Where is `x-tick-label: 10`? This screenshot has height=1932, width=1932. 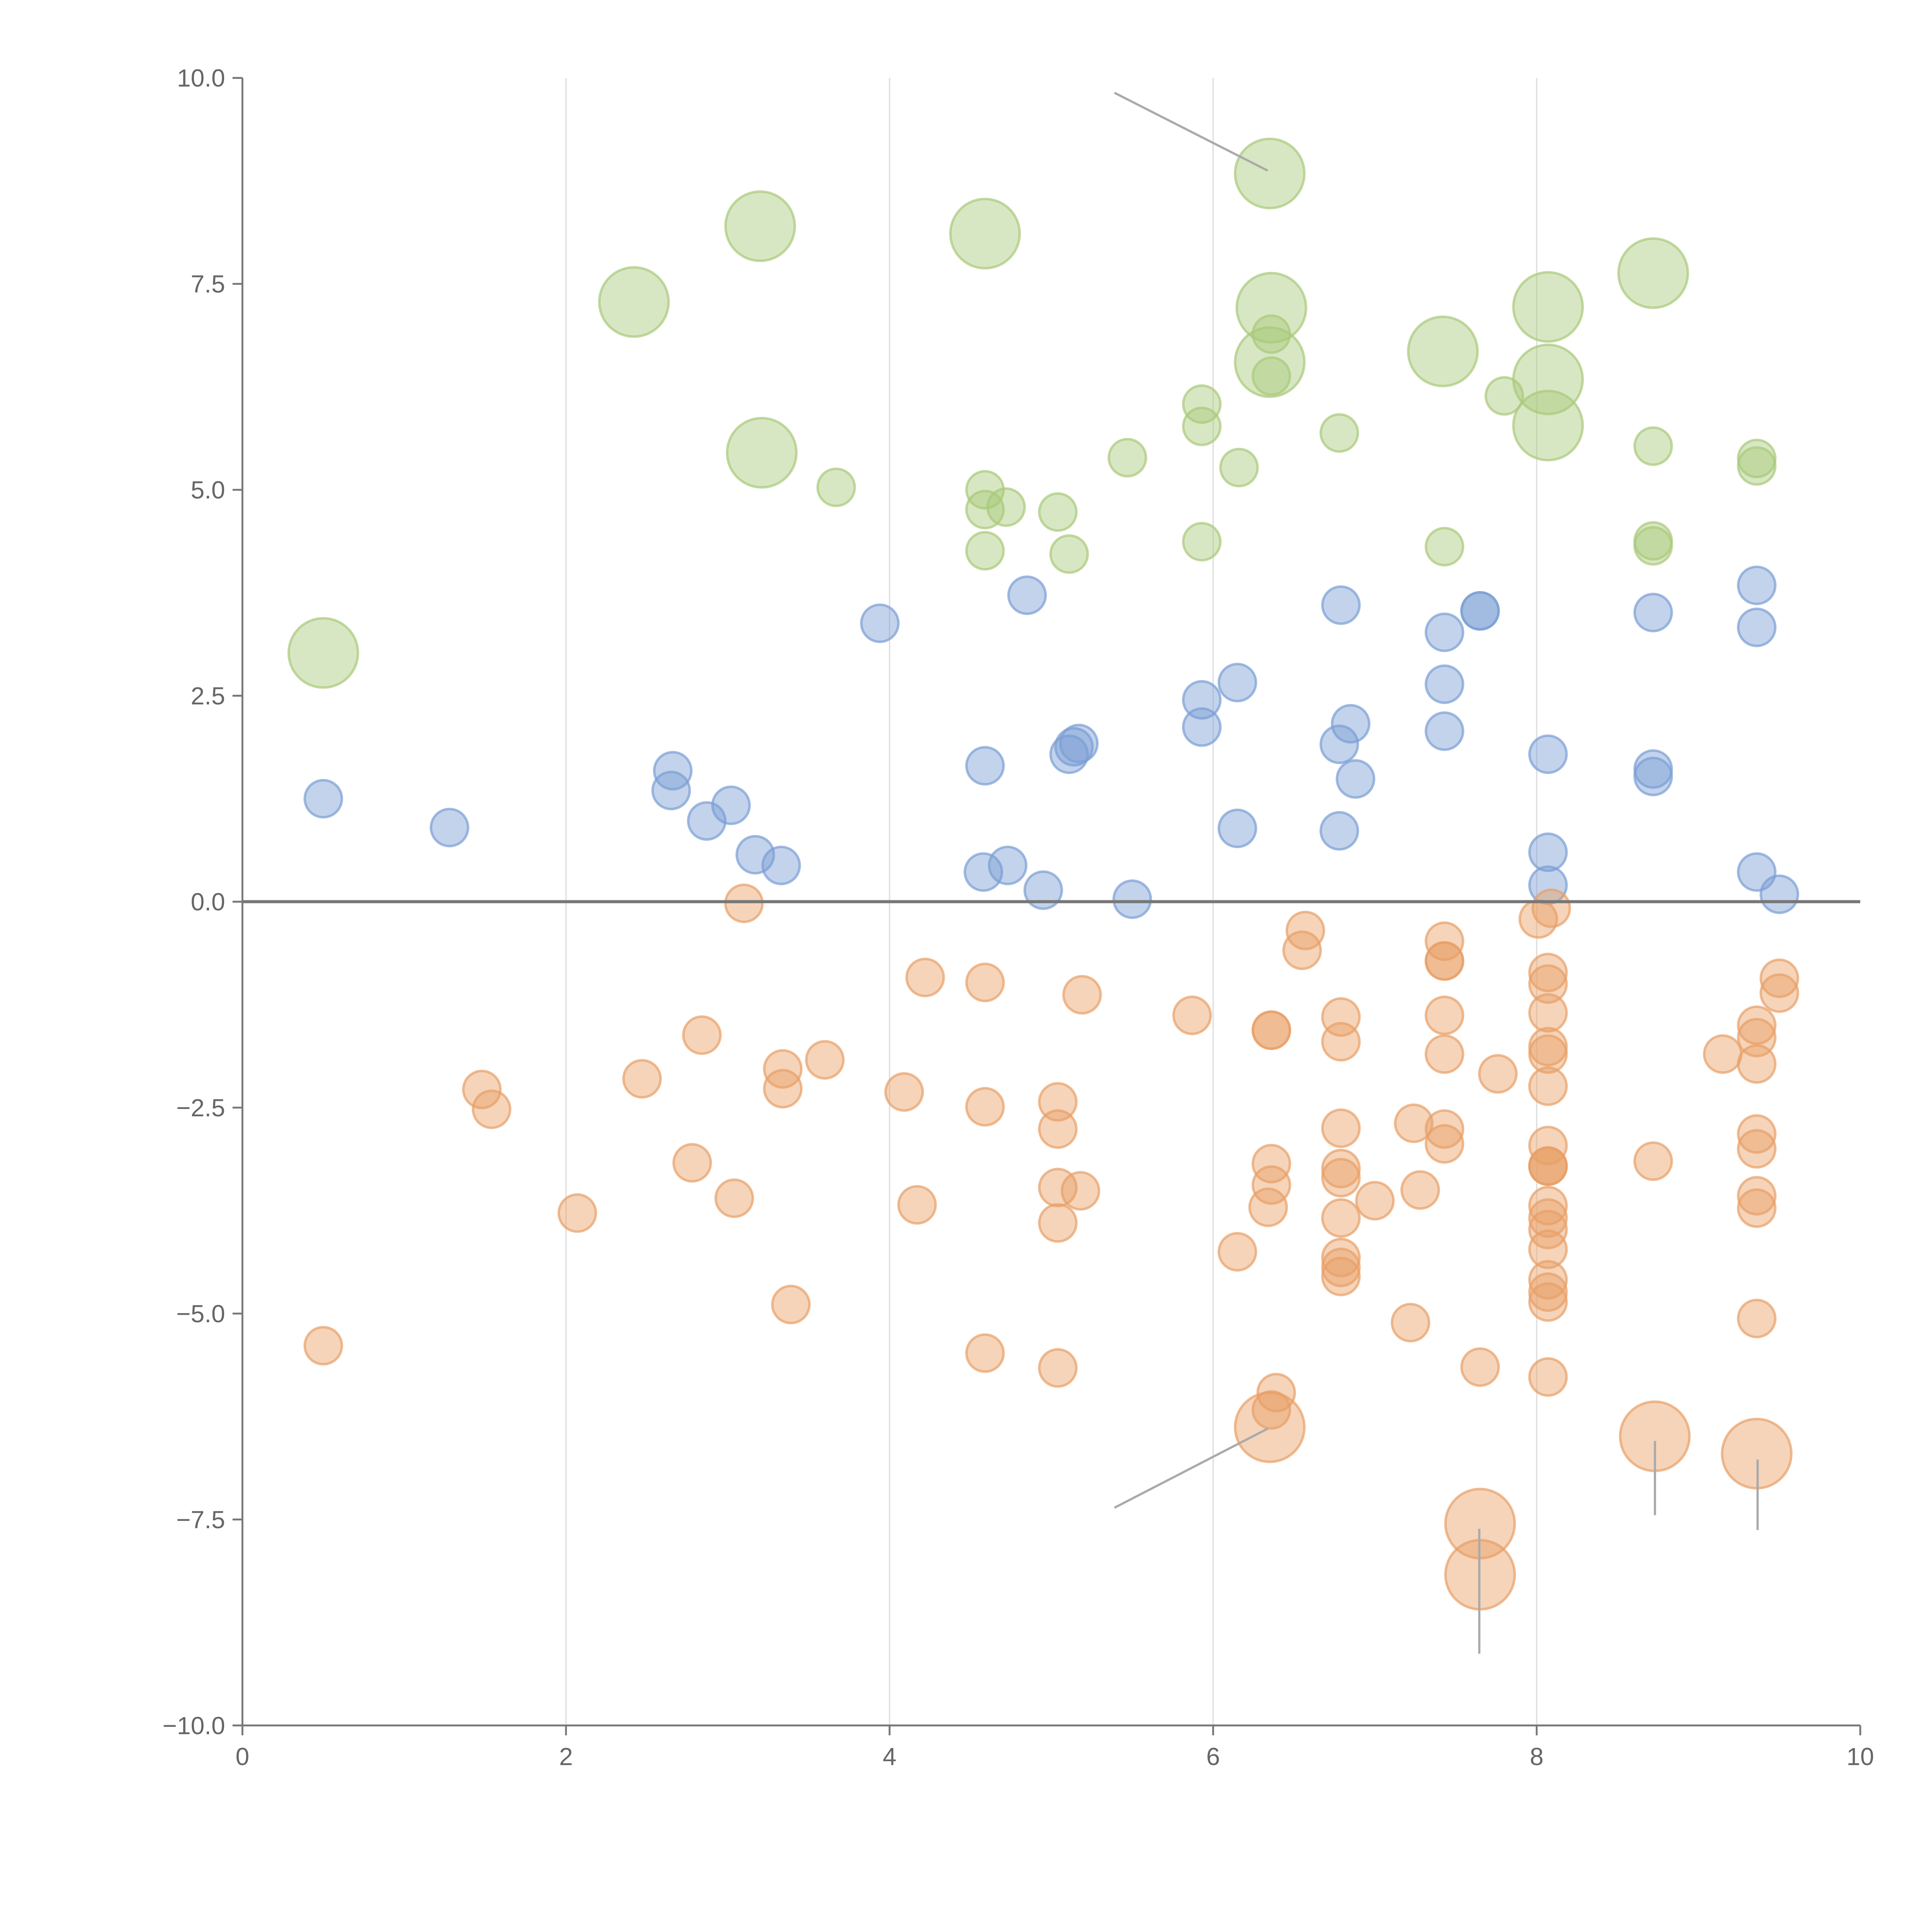 x-tick-label: 10 is located at coordinates (1860, 1756).